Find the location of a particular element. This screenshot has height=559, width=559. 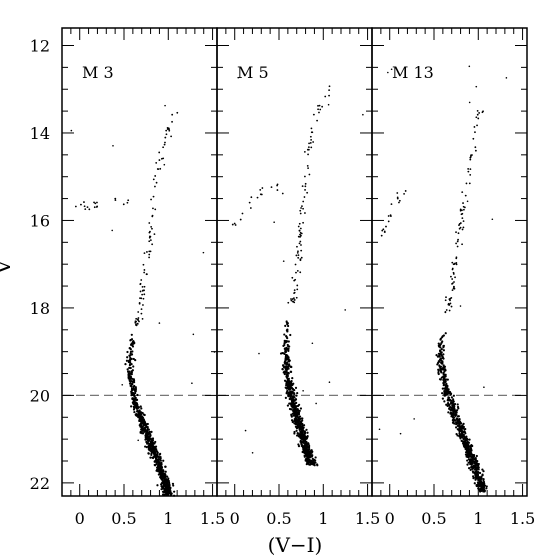

y-tick-label: 20 is located at coordinates (40, 395).